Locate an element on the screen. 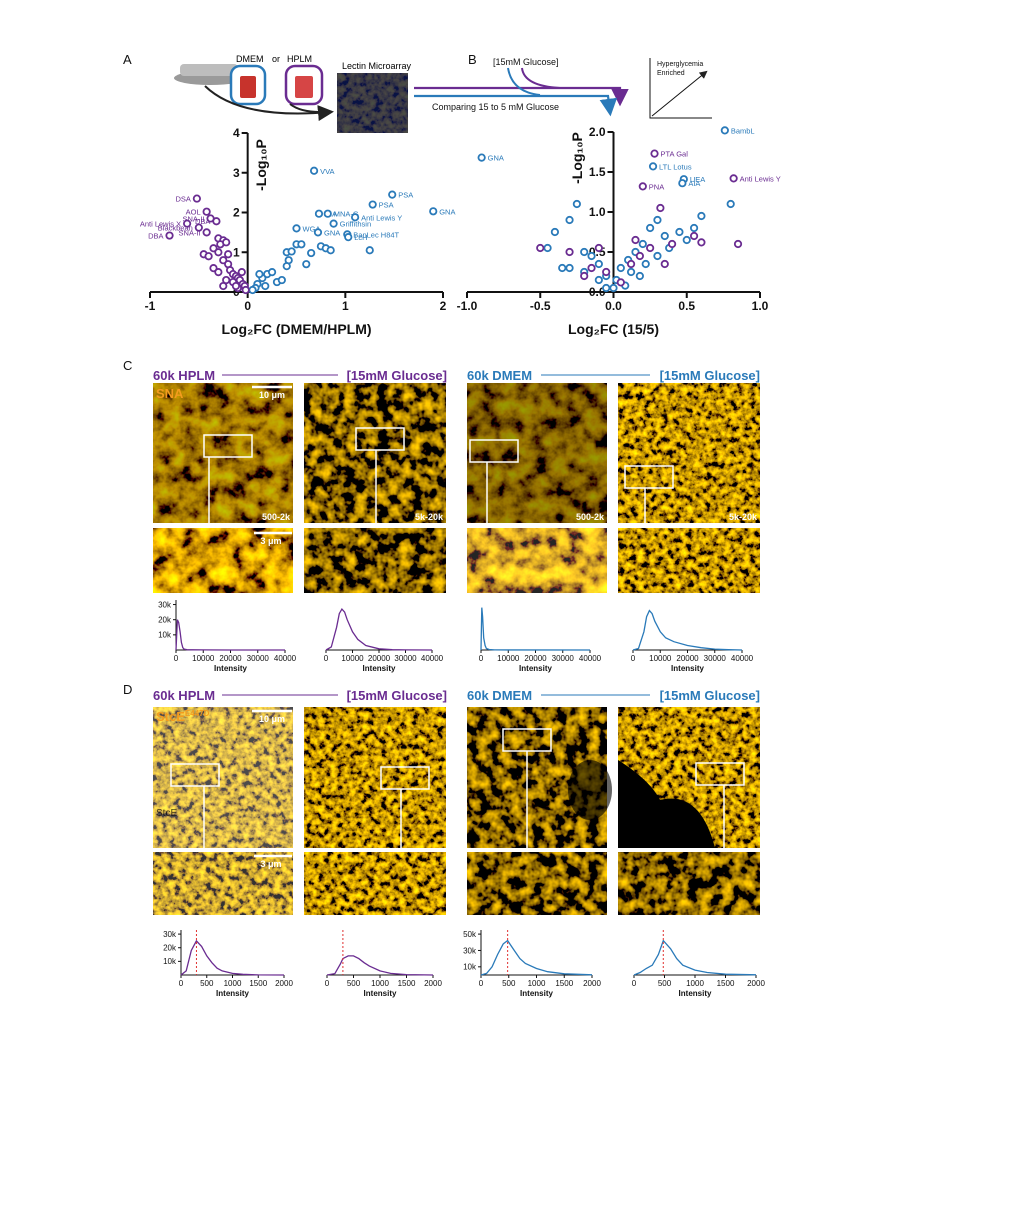  stain: StcEE447D is located at coordinates (183, 716).